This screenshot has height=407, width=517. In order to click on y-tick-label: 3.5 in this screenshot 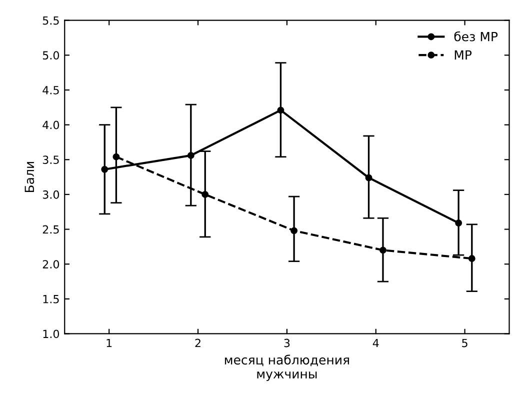, I will do `click(50, 160)`.